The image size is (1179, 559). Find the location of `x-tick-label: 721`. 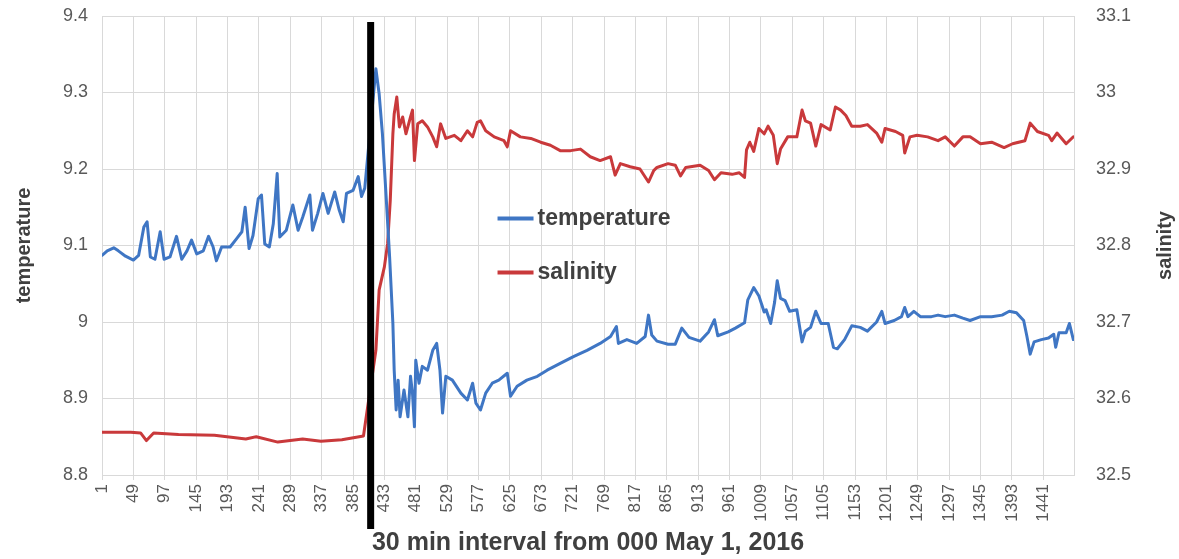

x-tick-label: 721 is located at coordinates (572, 498).